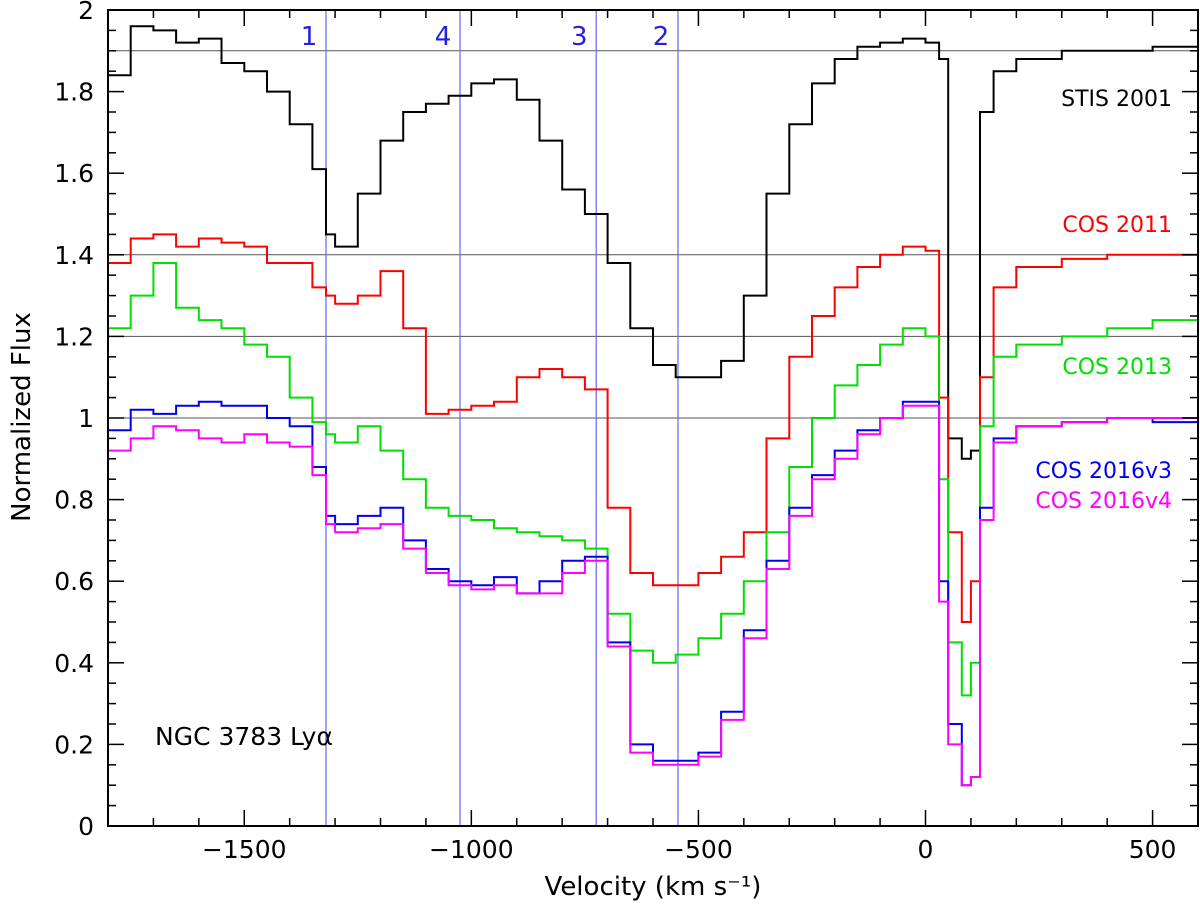 This screenshot has height=908, width=1200. I want to click on y-tick-label: 0, so click(86, 826).